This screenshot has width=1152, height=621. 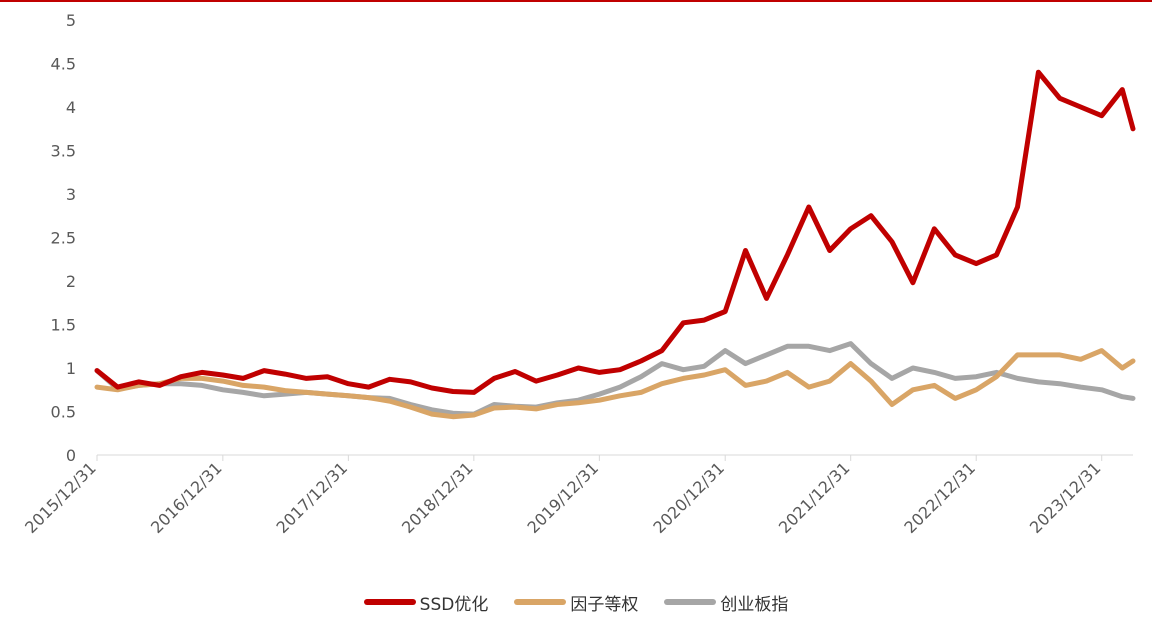 What do you see at coordinates (186, 497) in the screenshot?
I see `x-tick-label: 2016/12/31` at bounding box center [186, 497].